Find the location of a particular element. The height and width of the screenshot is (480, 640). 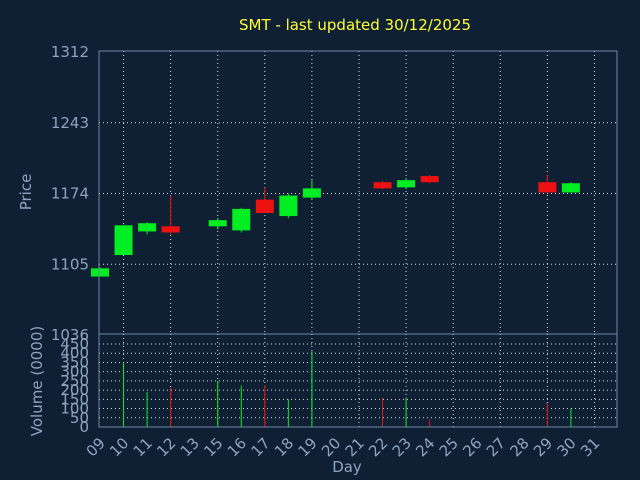

price-tick-label: 1312 is located at coordinates (70, 52).